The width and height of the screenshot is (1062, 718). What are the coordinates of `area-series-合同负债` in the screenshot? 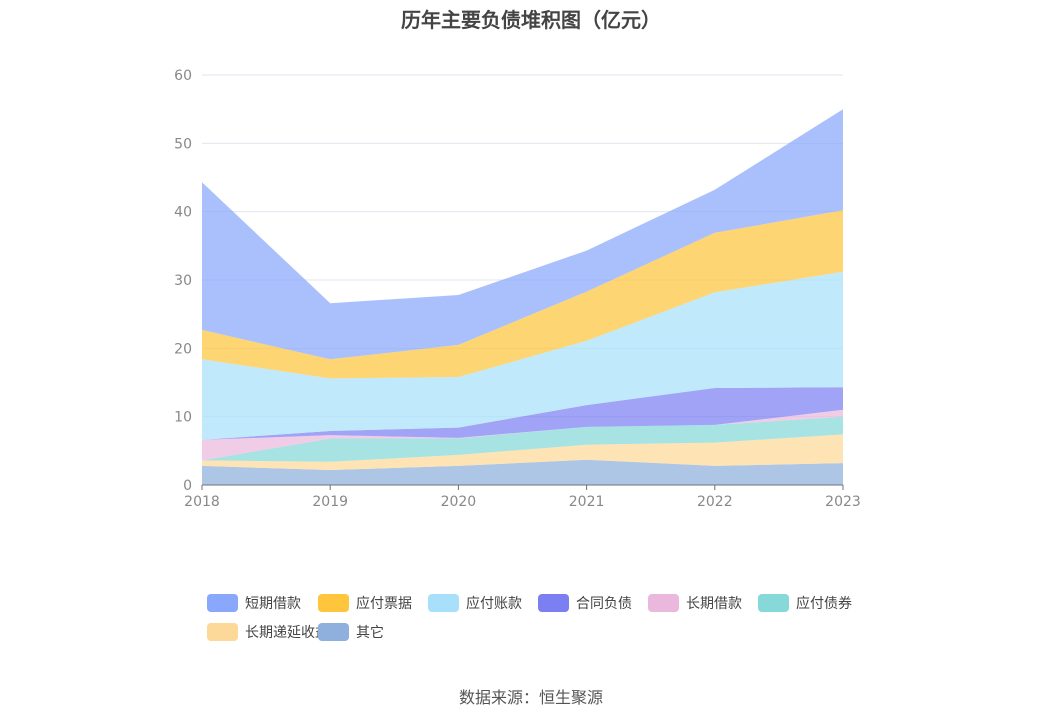 It's located at (522, 413).